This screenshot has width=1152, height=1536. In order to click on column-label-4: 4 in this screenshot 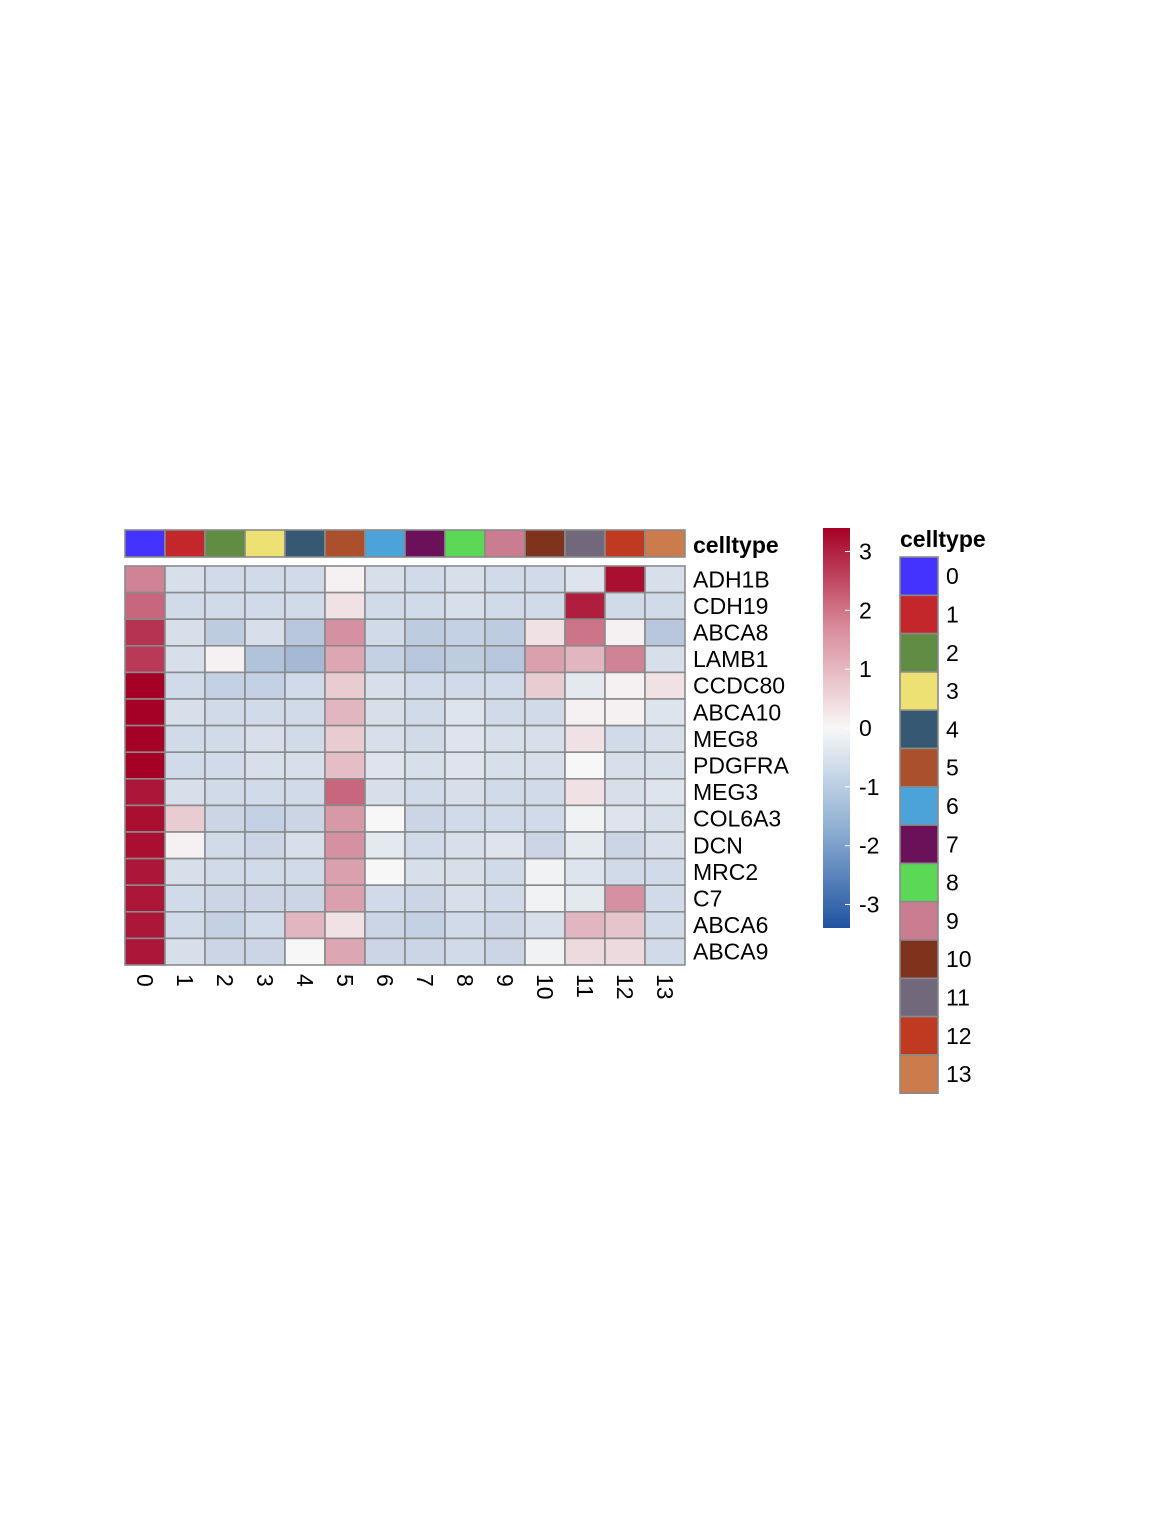, I will do `click(305, 980)`.